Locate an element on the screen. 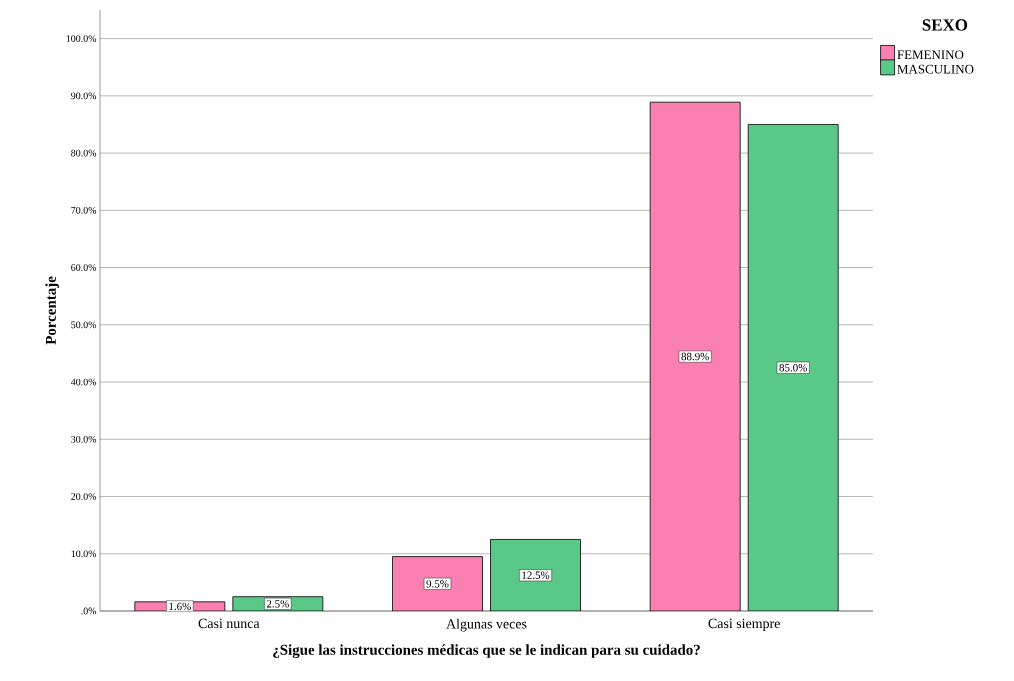 The image size is (1014, 681). data-label: 85.0% is located at coordinates (793, 368).